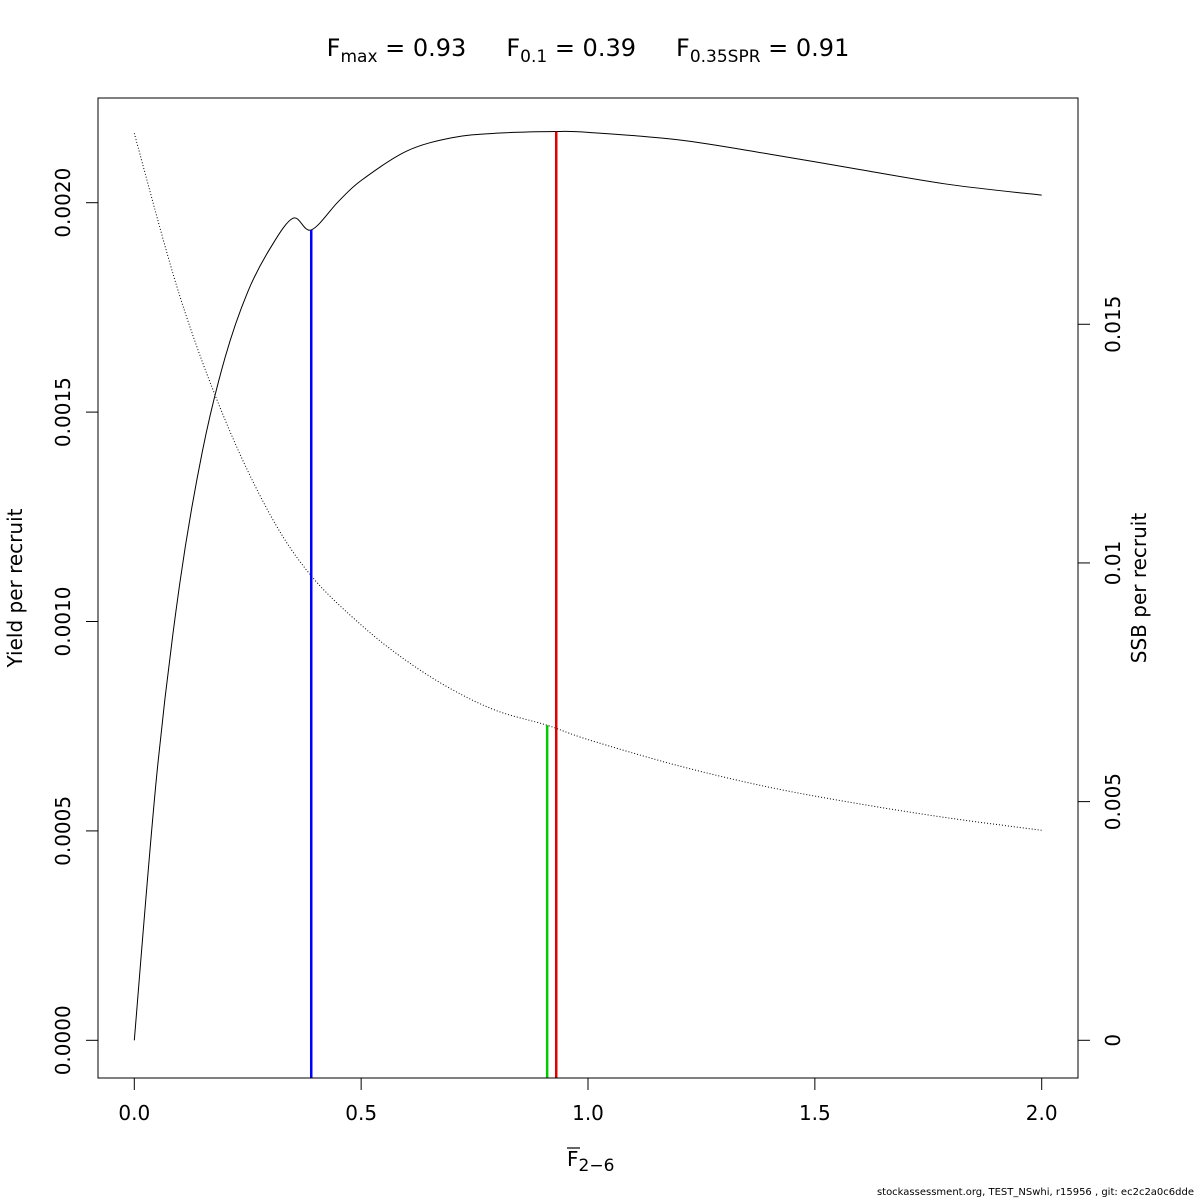 The image size is (1200, 1200). I want to click on title-item-value-2: = 0.91, so click(805, 48).